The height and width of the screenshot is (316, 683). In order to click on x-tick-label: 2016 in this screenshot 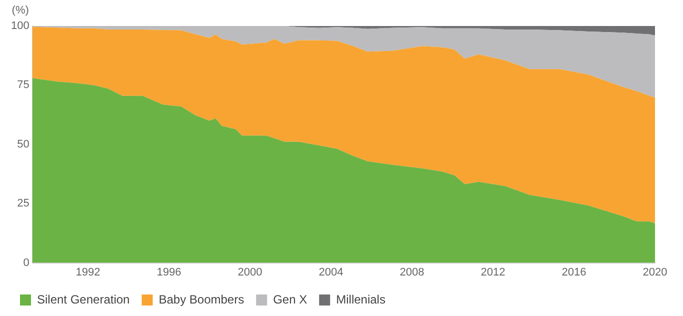, I will do `click(574, 272)`.